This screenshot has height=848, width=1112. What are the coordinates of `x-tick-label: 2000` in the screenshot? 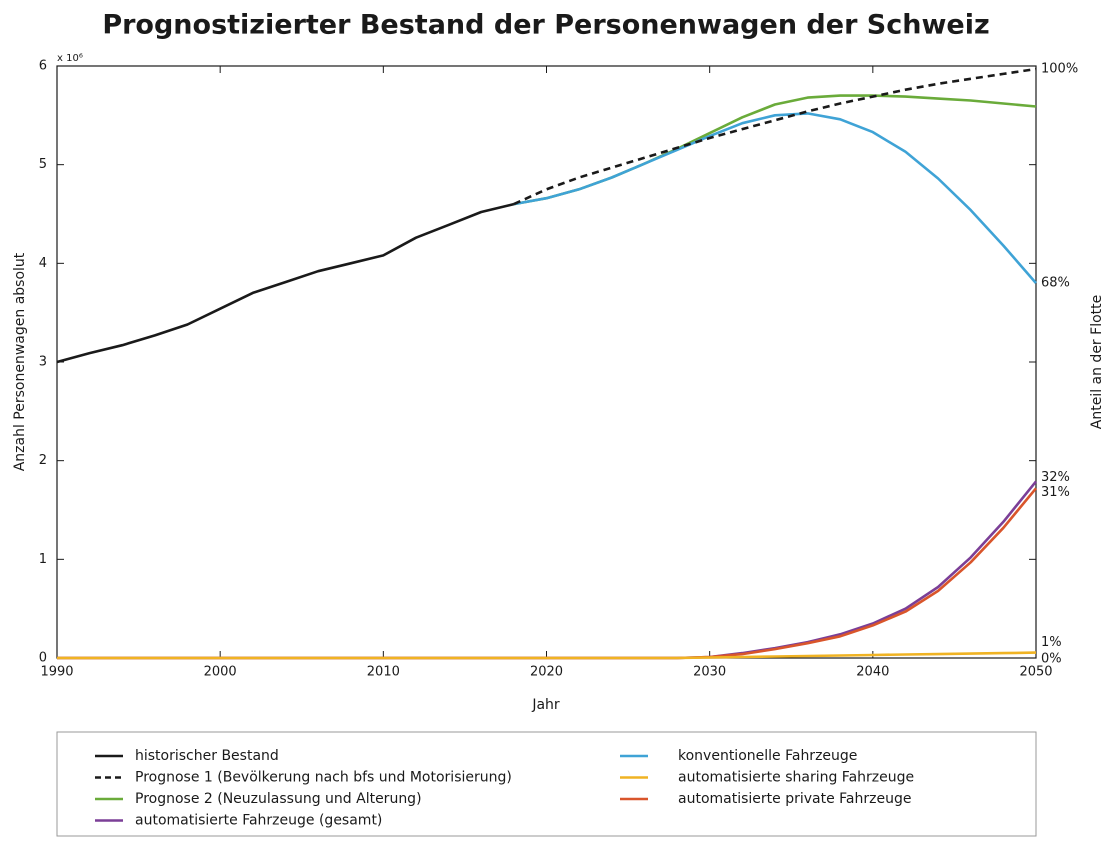 It's located at (220, 672).